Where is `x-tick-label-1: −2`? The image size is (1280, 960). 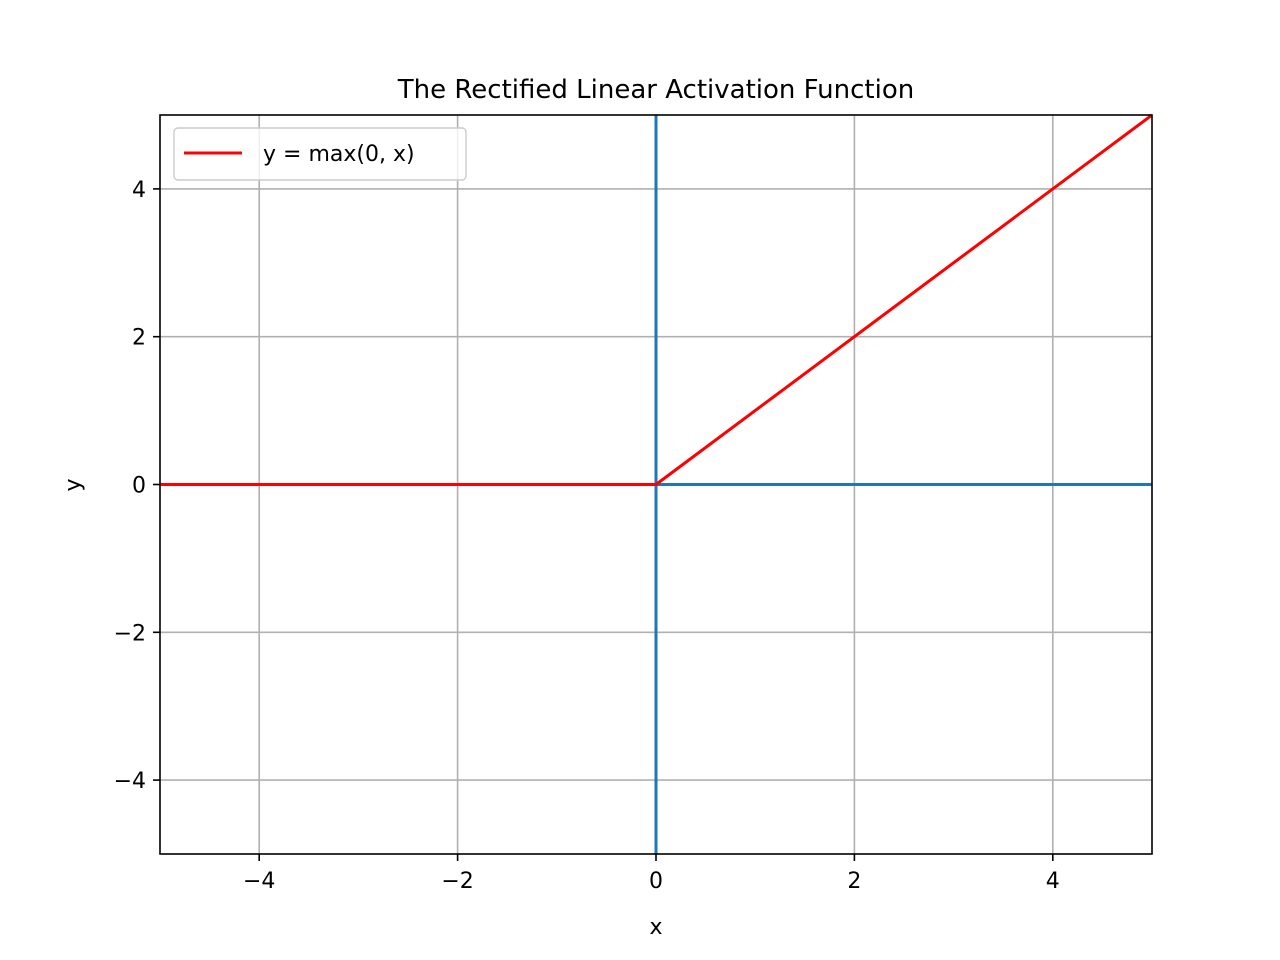
x-tick-label-1: −2 is located at coordinates (457, 881).